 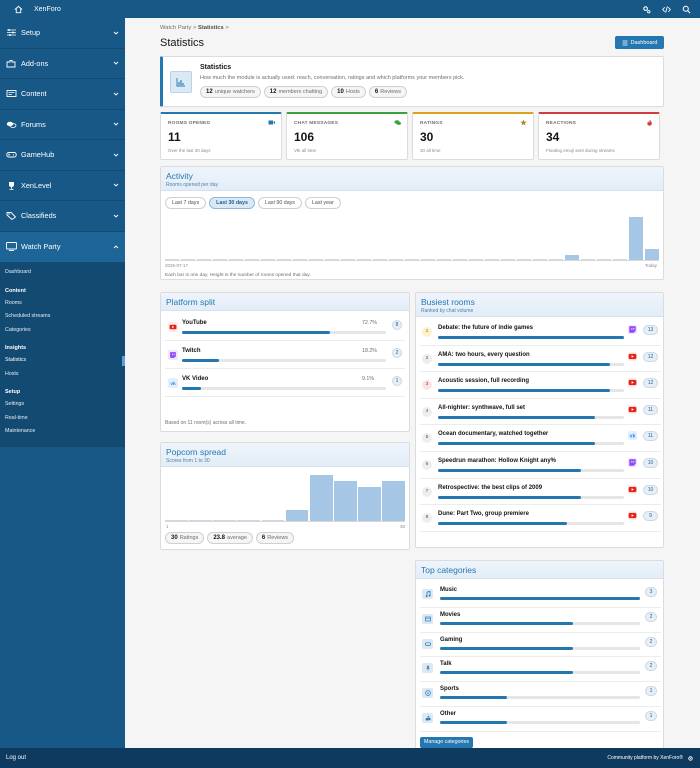 What do you see at coordinates (376, 92) in the screenshot?
I see `pill-value: 6` at bounding box center [376, 92].